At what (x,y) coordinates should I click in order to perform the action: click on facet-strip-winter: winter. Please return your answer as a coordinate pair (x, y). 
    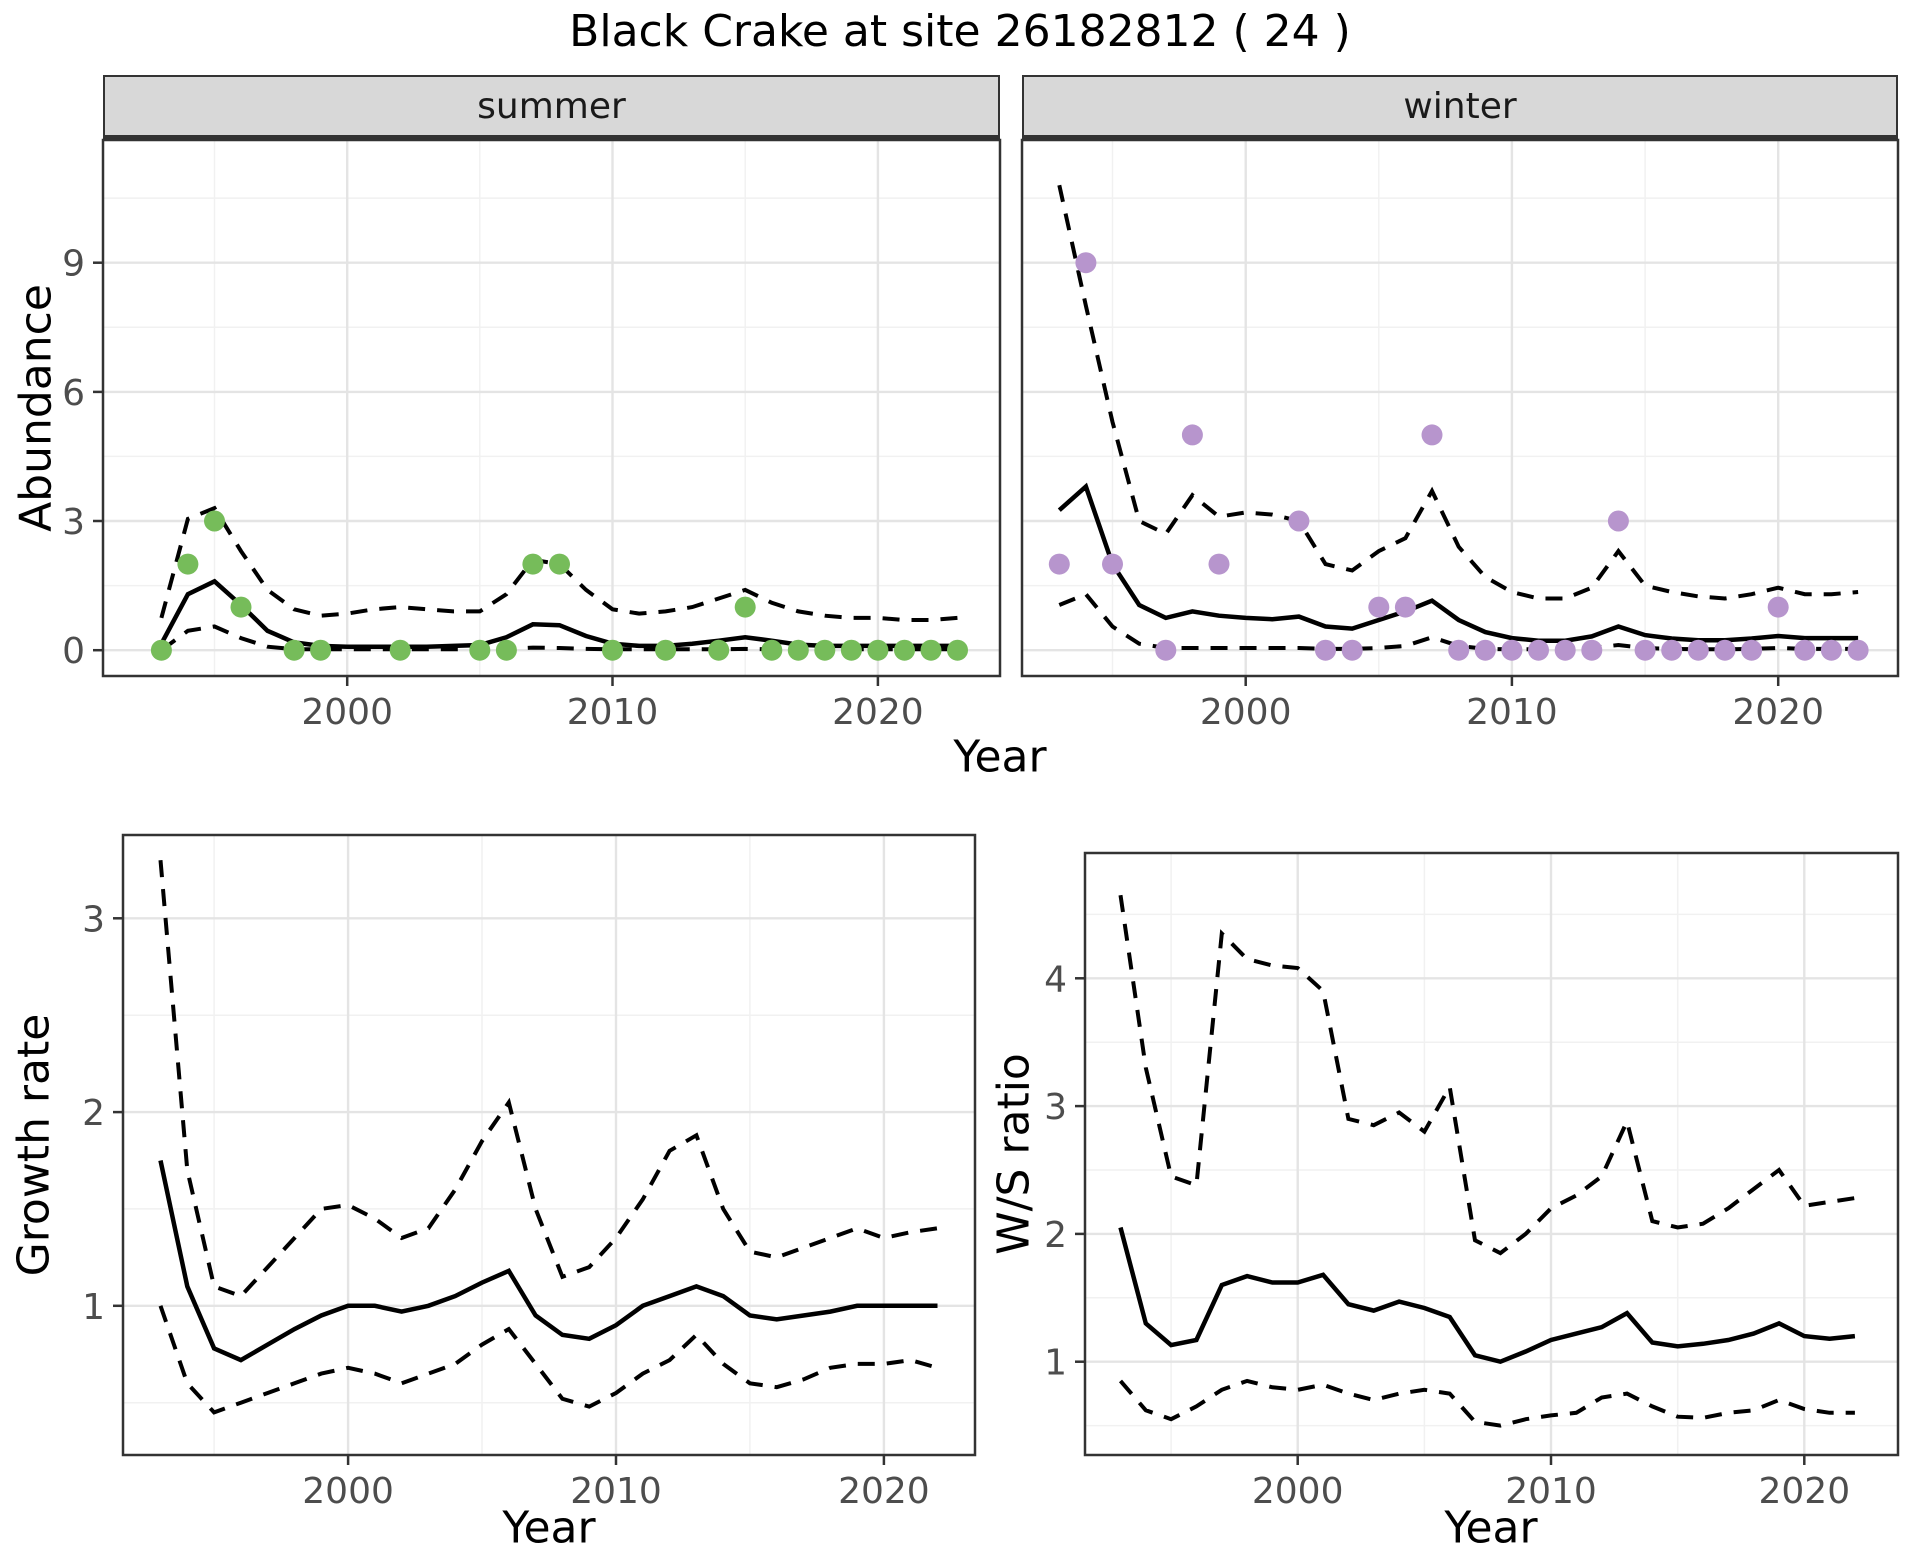
    Looking at the image, I should click on (1460, 107).